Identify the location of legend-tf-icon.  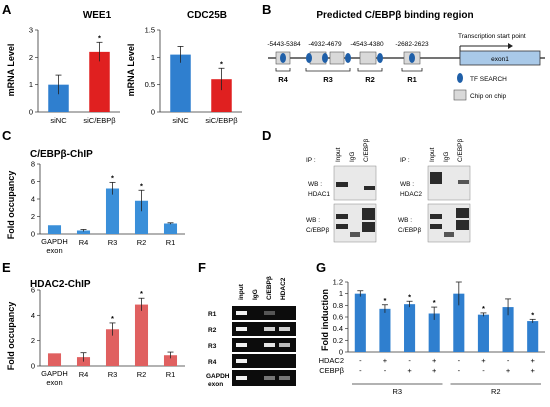
(460, 78).